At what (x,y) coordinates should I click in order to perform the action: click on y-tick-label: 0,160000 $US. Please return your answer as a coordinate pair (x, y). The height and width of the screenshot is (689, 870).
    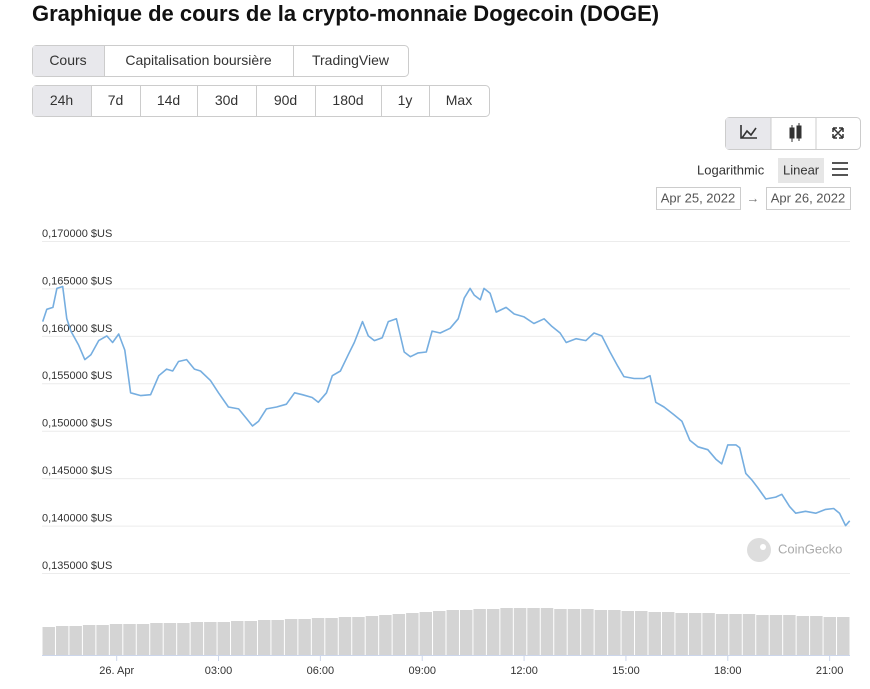
    Looking at the image, I should click on (77, 329).